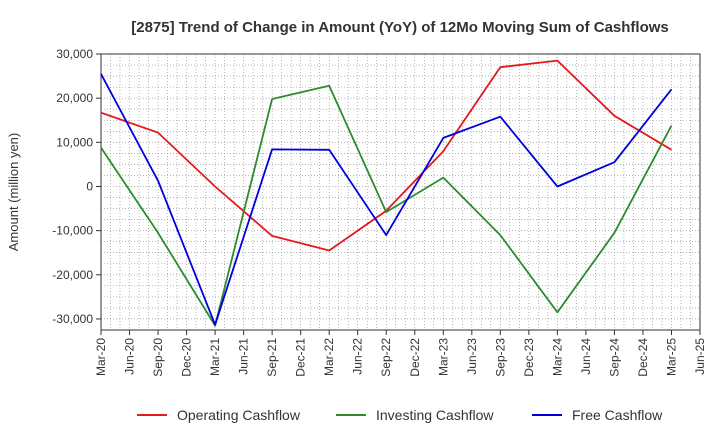  Describe the element at coordinates (700, 356) in the screenshot. I see `x-tick-label: Jun-25` at that location.